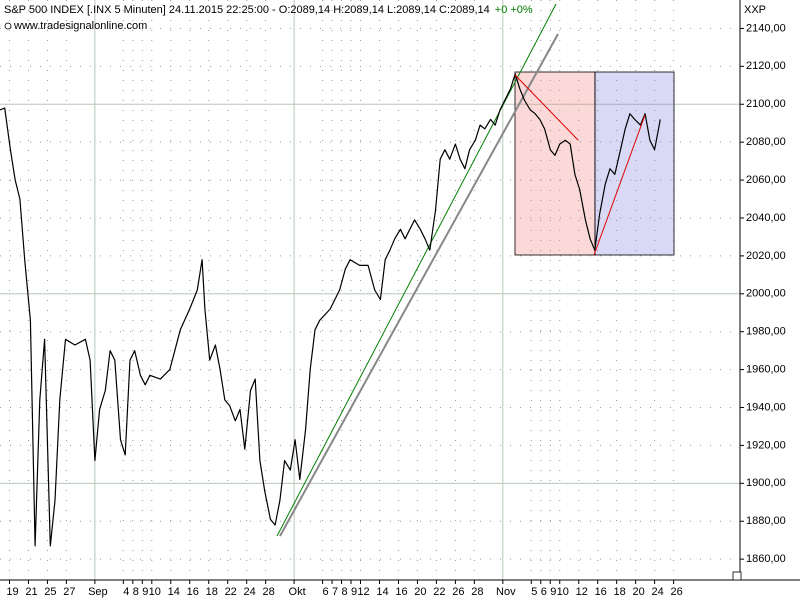 This screenshot has width=800, height=600. I want to click on y-tick-label: 2080,00, so click(766, 142).